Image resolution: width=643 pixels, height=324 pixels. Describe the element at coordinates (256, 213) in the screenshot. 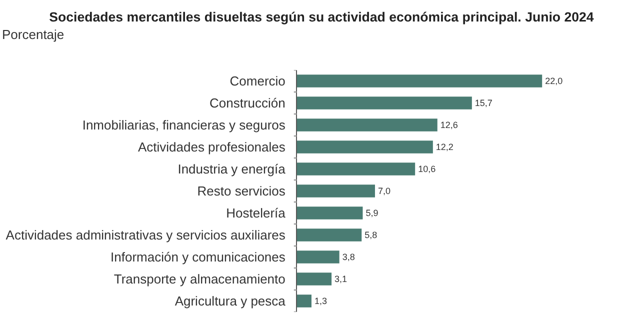

I see `y-tick-label: Hostelería` at that location.